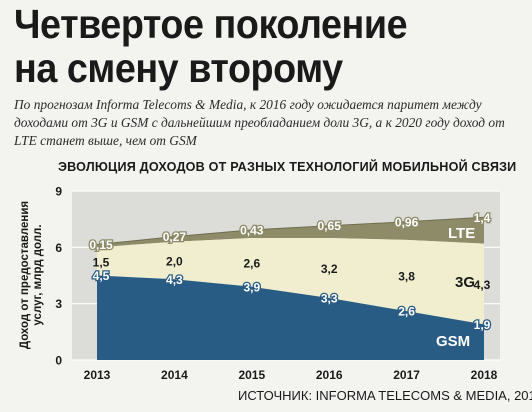  I want to click on data-label-3g-2017: 3,8, so click(406, 277).